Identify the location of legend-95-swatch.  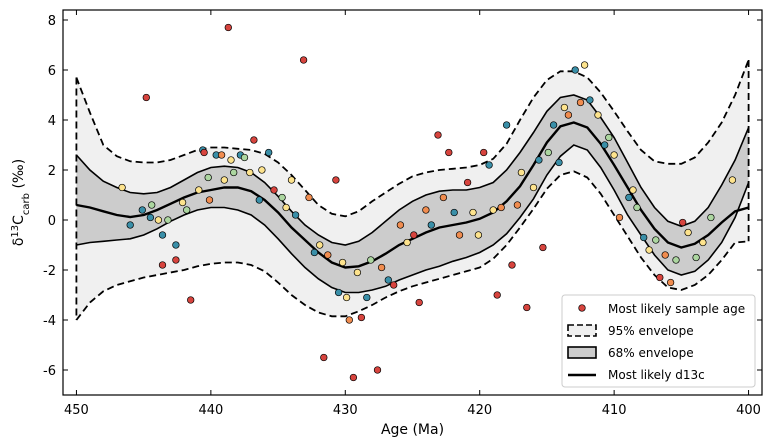
(582, 330).